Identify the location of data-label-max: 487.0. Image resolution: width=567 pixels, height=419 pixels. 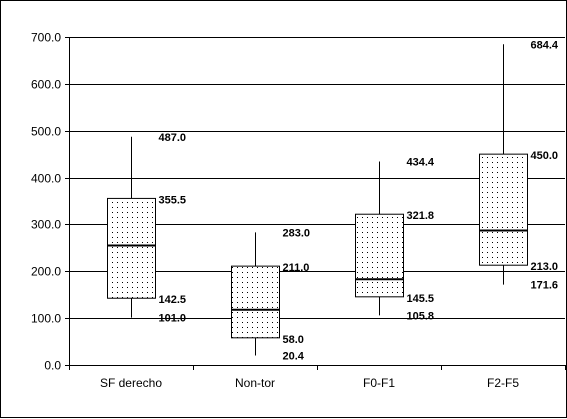
(173, 138).